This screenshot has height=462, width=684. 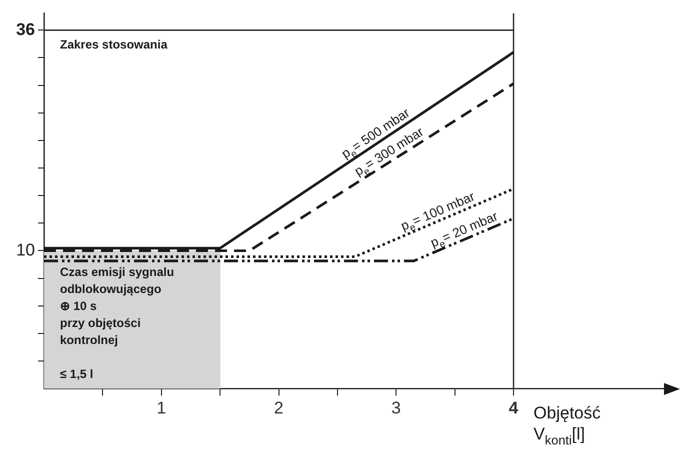 I want to click on y-tick-label: 10, so click(x=25, y=250).